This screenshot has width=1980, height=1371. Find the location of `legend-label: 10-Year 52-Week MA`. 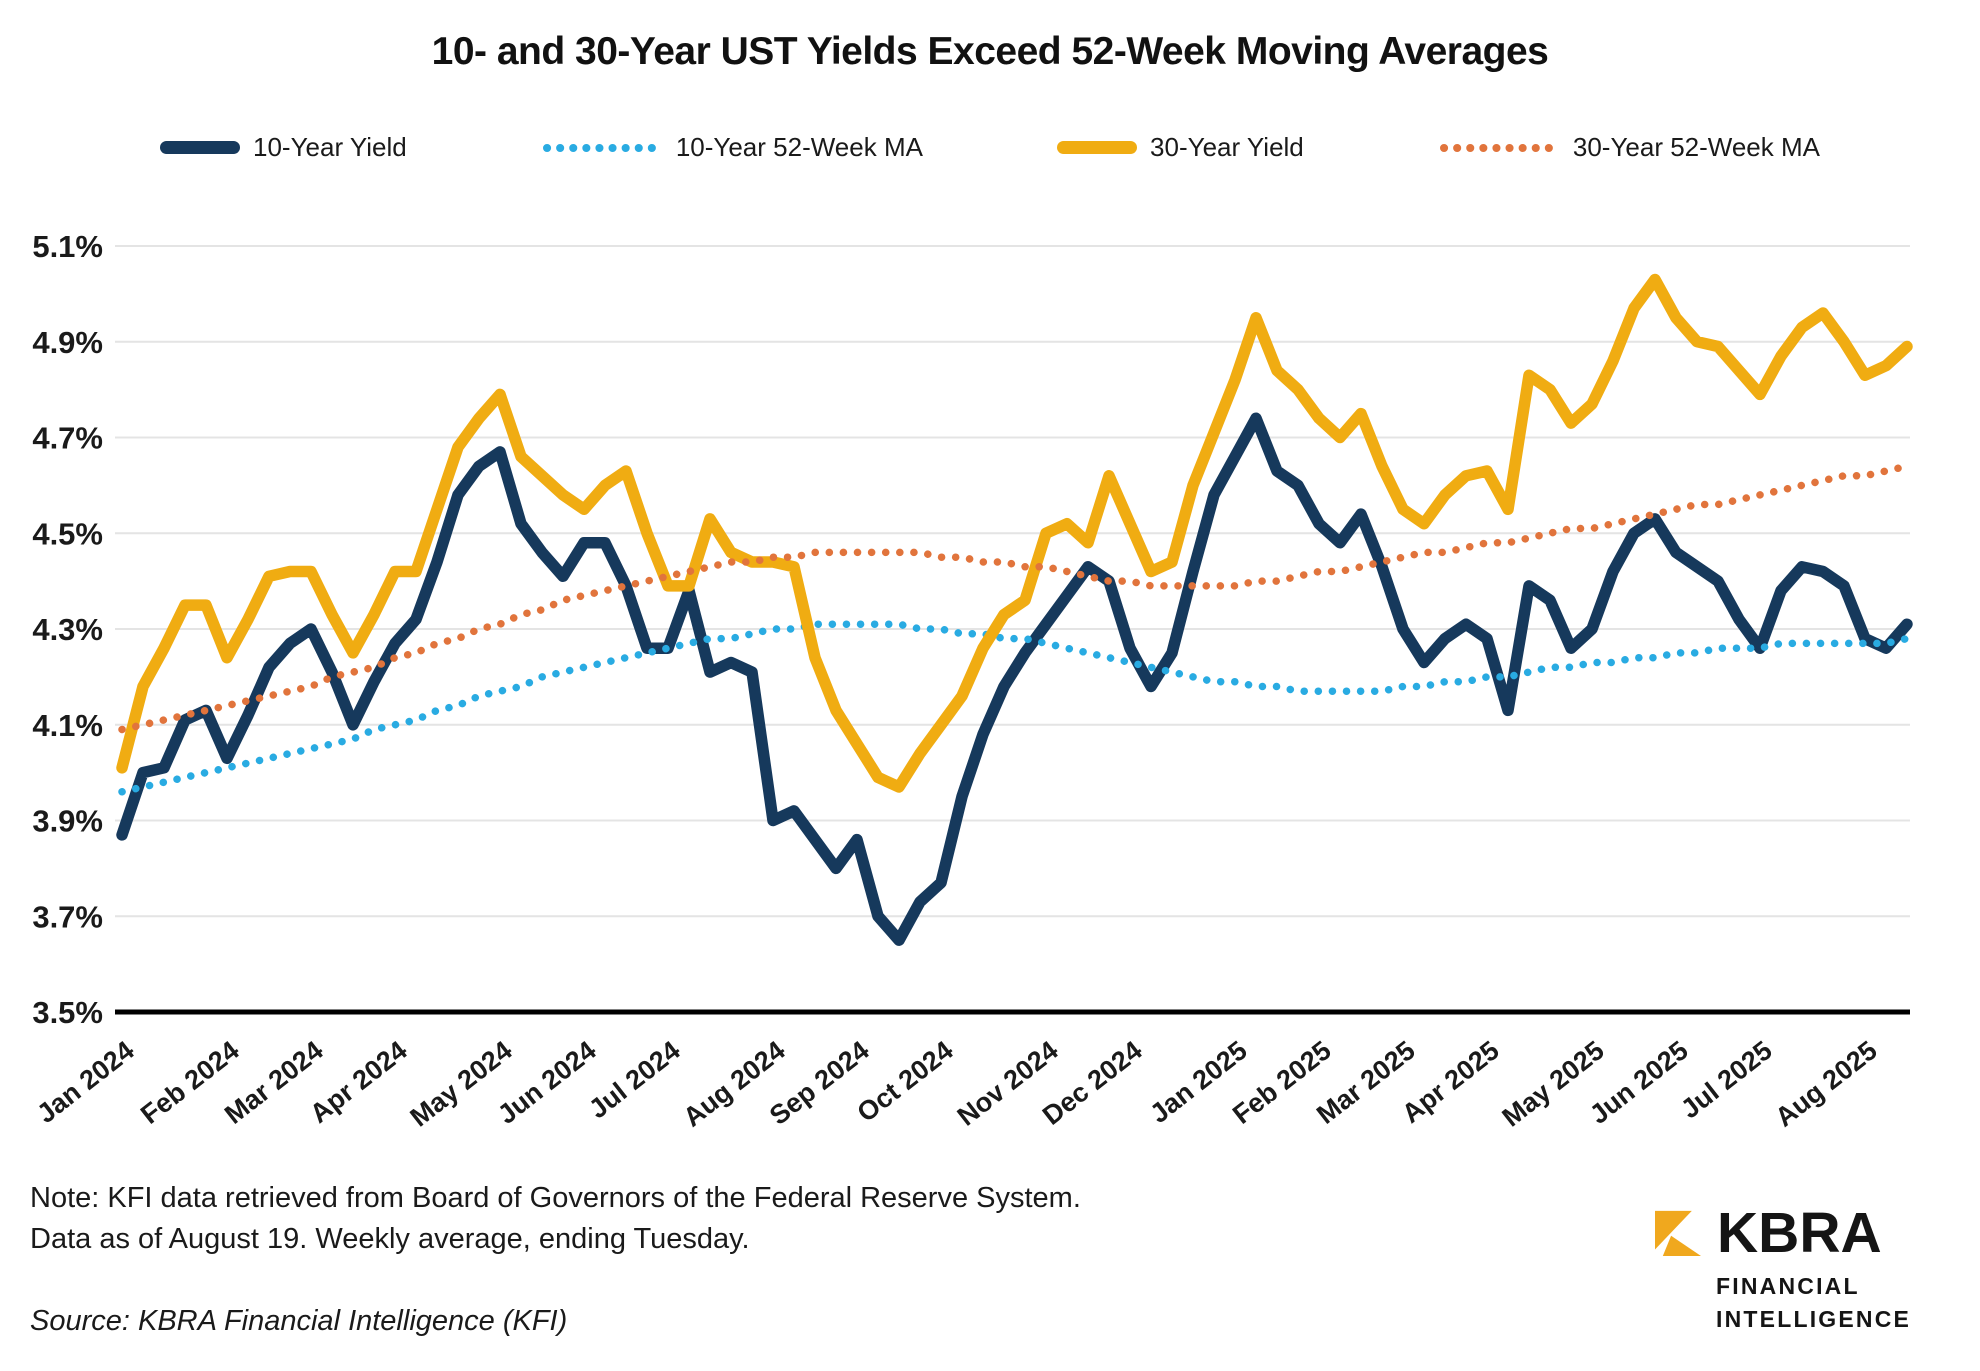

legend-label: 10-Year 52-Week MA is located at coordinates (799, 147).